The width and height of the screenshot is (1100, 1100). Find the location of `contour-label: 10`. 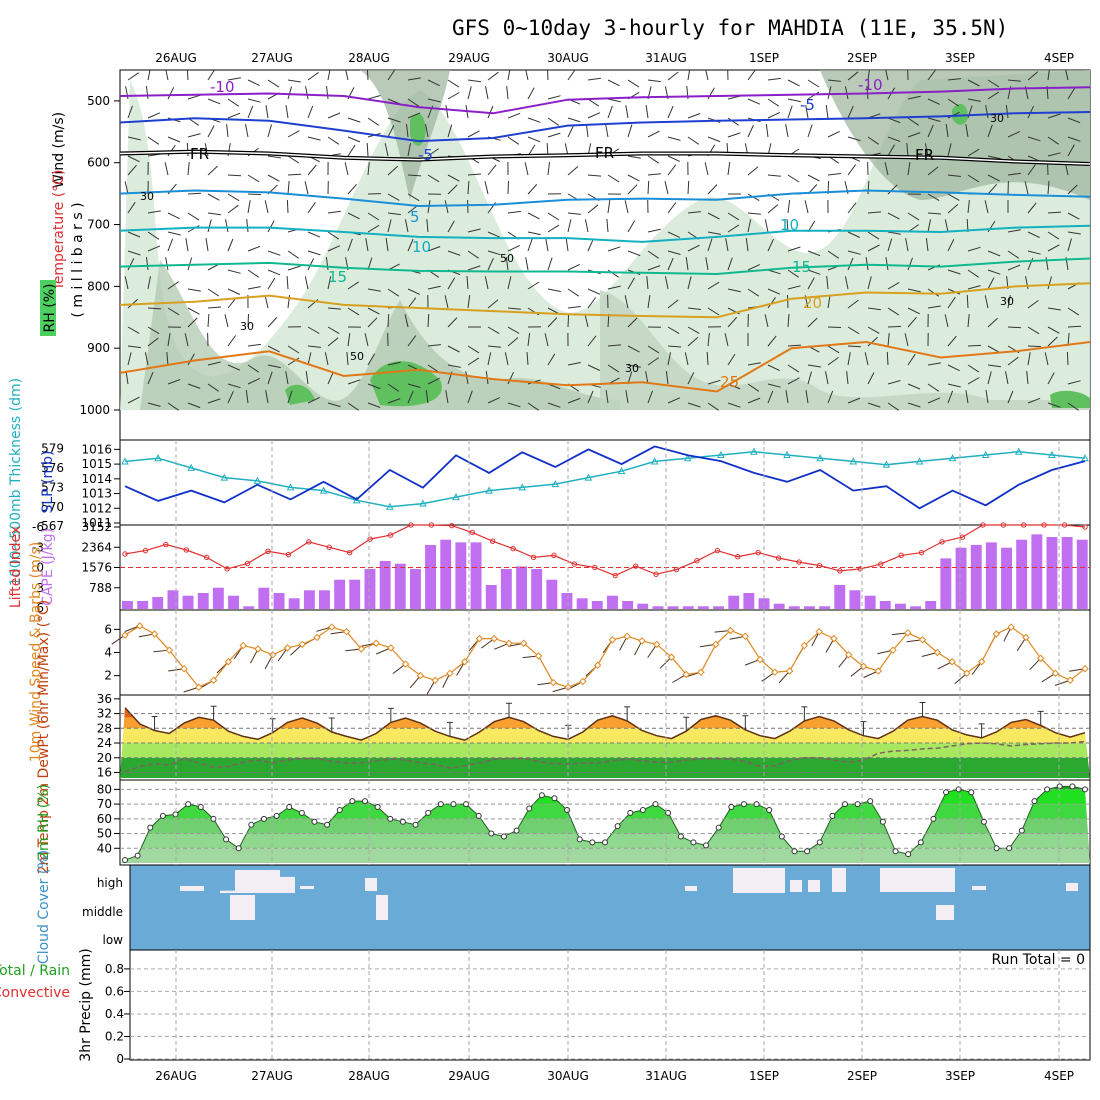

contour-label: 10 is located at coordinates (421, 247).